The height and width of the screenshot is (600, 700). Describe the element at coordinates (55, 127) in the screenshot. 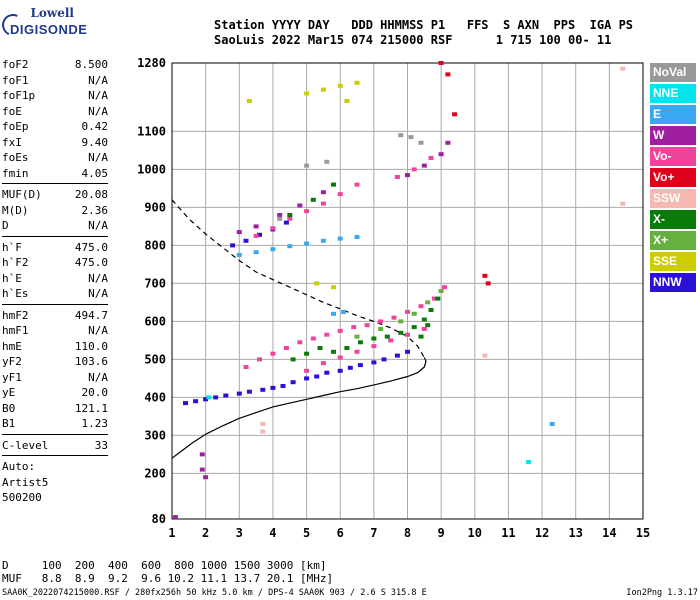

I see `param-row: foEp 0.42` at that location.